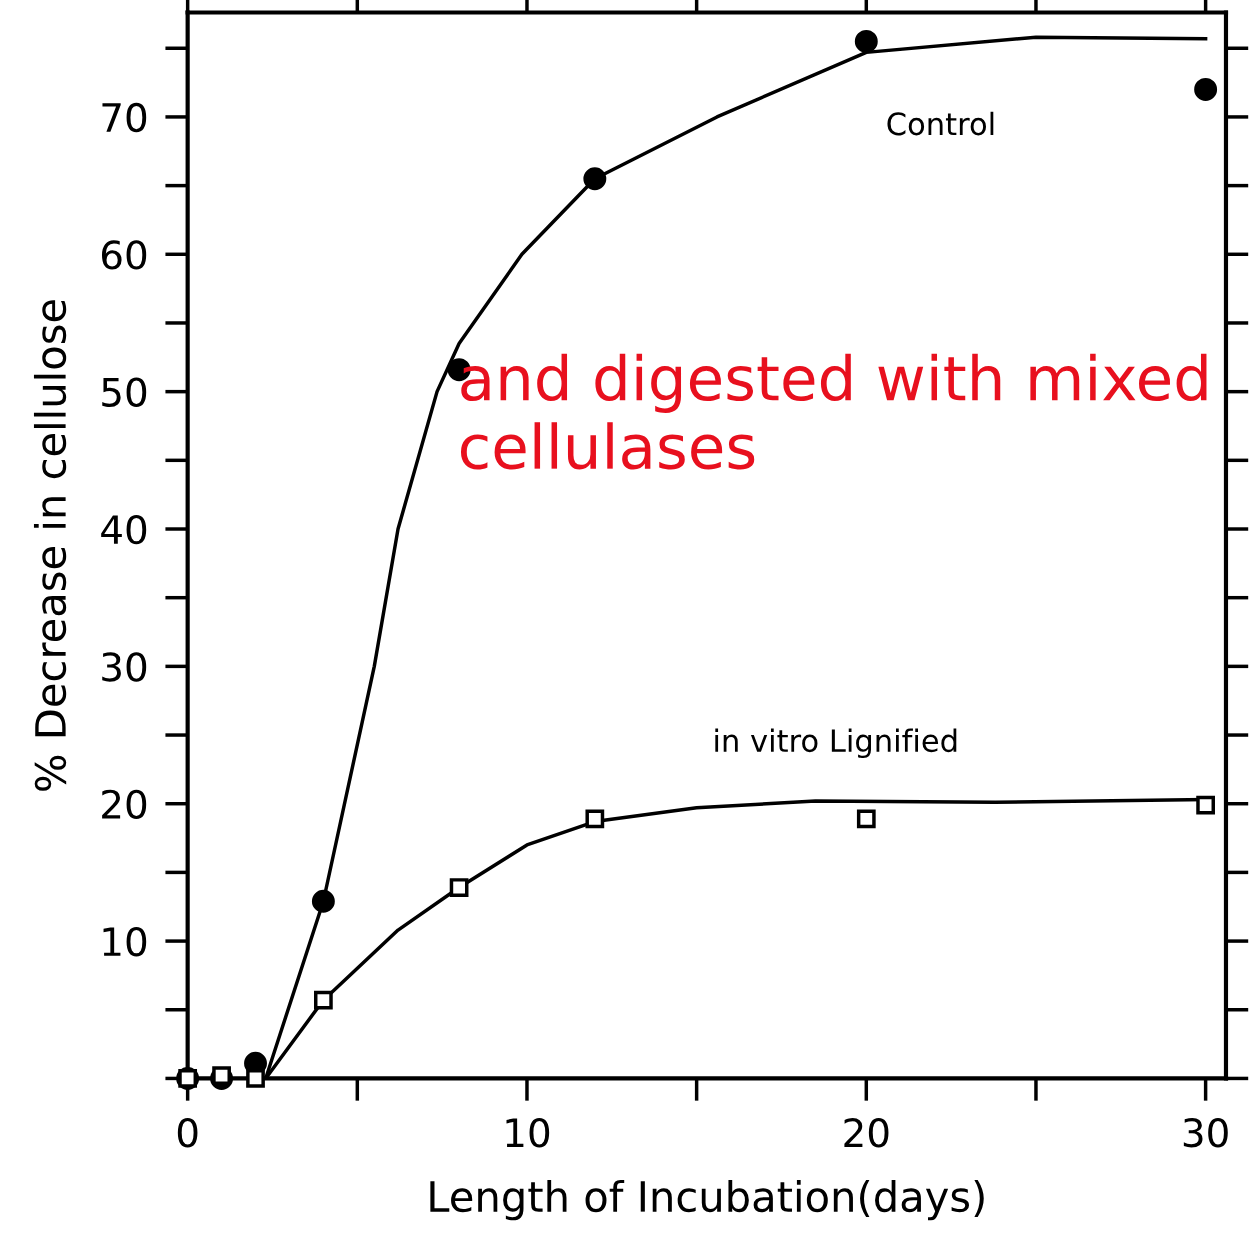  What do you see at coordinates (125, 941) in the screenshot?
I see `y-tick-label: 10` at bounding box center [125, 941].